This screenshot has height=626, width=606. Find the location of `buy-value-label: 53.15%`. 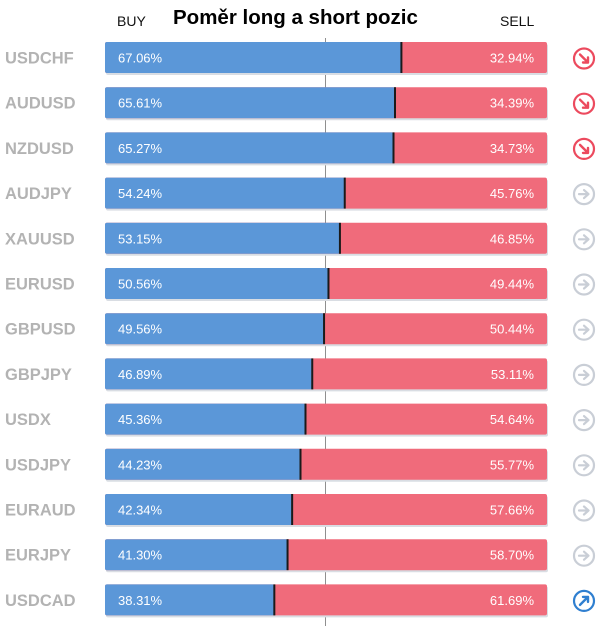

buy-value-label: 53.15% is located at coordinates (140, 238).